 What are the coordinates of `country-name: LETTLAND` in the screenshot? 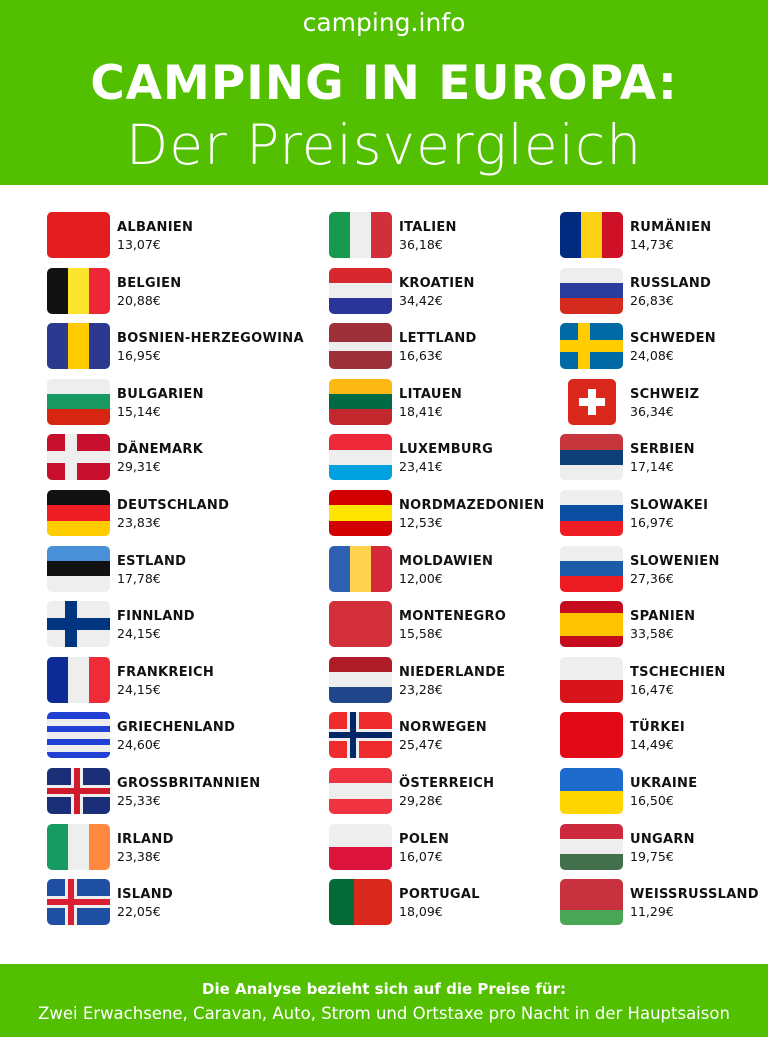 It's located at (438, 339).